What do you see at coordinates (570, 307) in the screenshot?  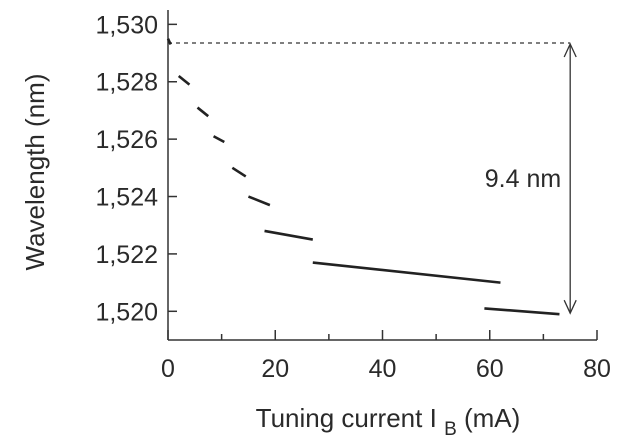 I see `annotation-arrowhead-down` at bounding box center [570, 307].